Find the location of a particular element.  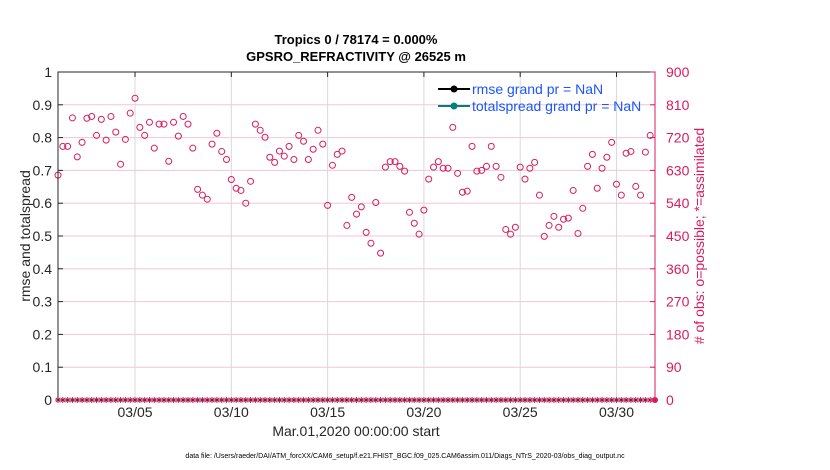

x-tick-label: 03/25 is located at coordinates (520, 412).